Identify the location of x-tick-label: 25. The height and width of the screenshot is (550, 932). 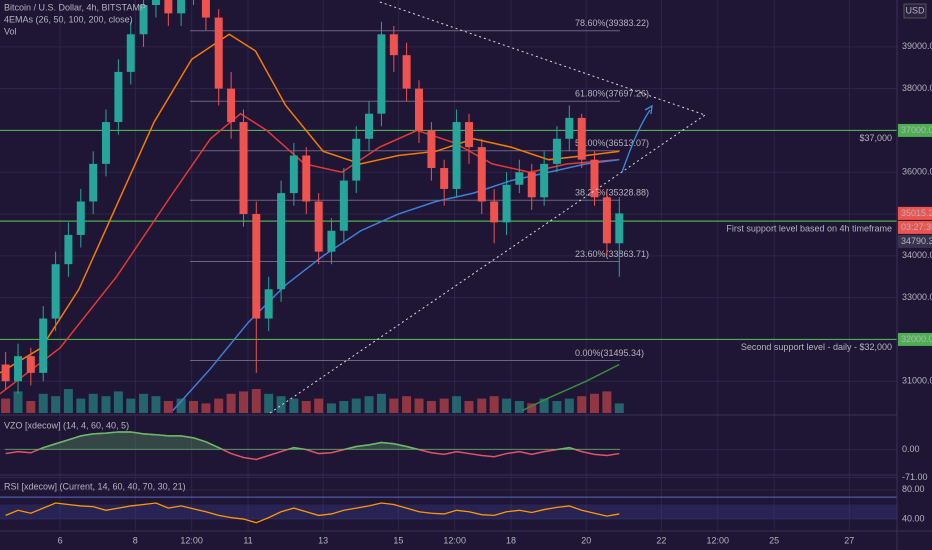
(774, 540).